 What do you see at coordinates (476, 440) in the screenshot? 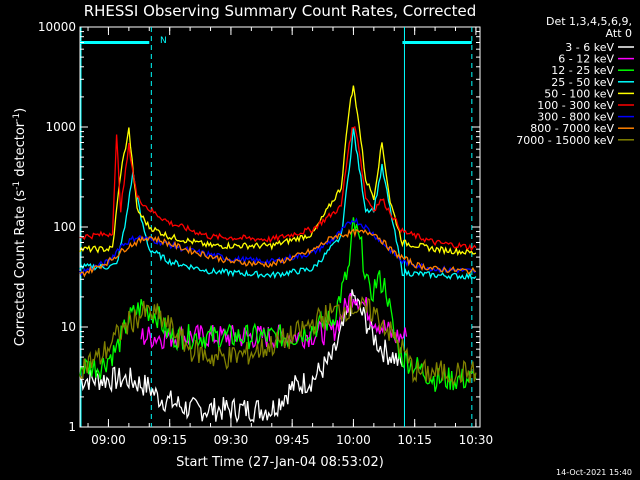
I see `x-tick-label: 10:30` at bounding box center [476, 440].